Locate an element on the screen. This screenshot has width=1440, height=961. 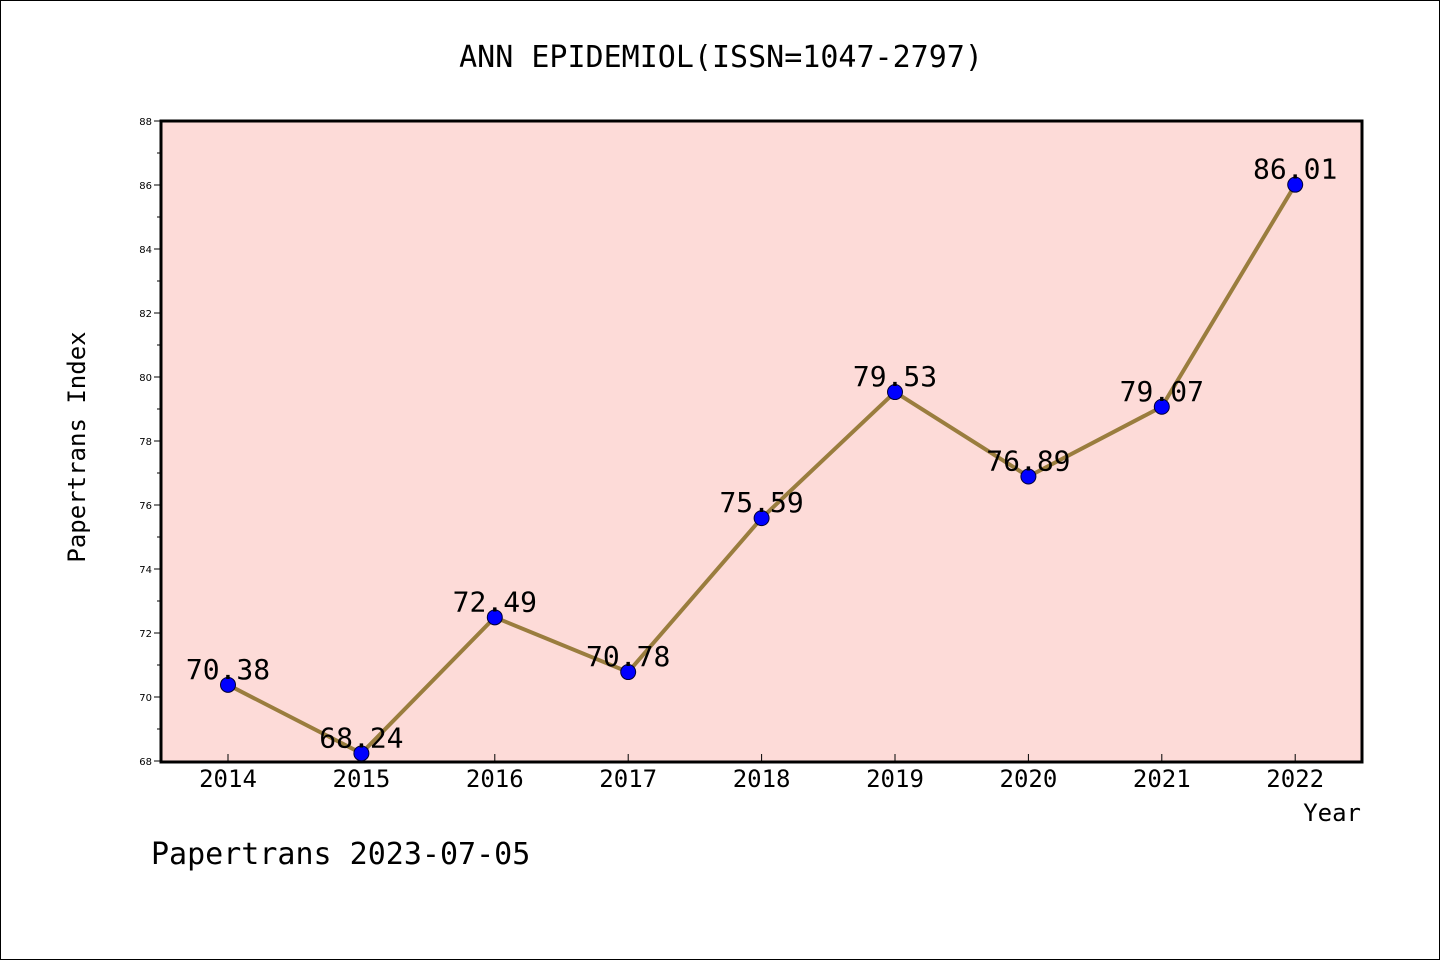
y-tick-label: 68 is located at coordinates (145, 762).